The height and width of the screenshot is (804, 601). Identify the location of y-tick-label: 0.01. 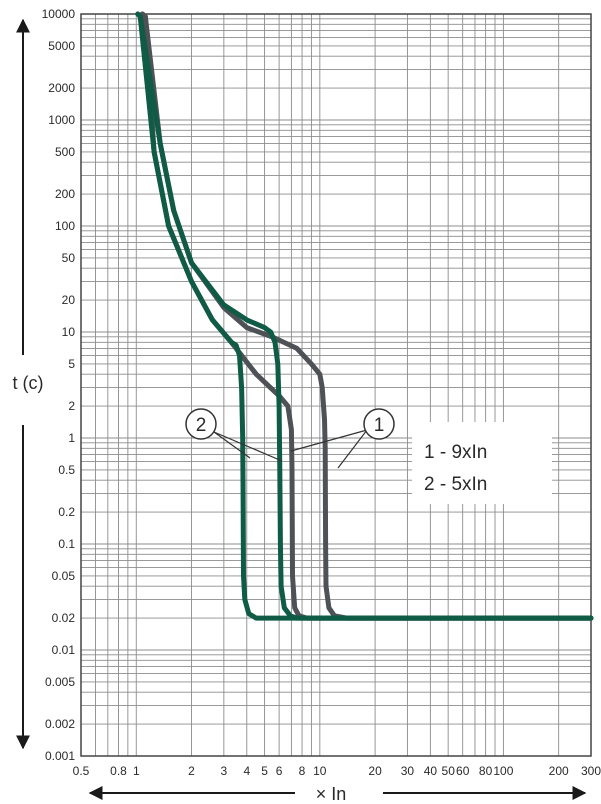
(64, 650).